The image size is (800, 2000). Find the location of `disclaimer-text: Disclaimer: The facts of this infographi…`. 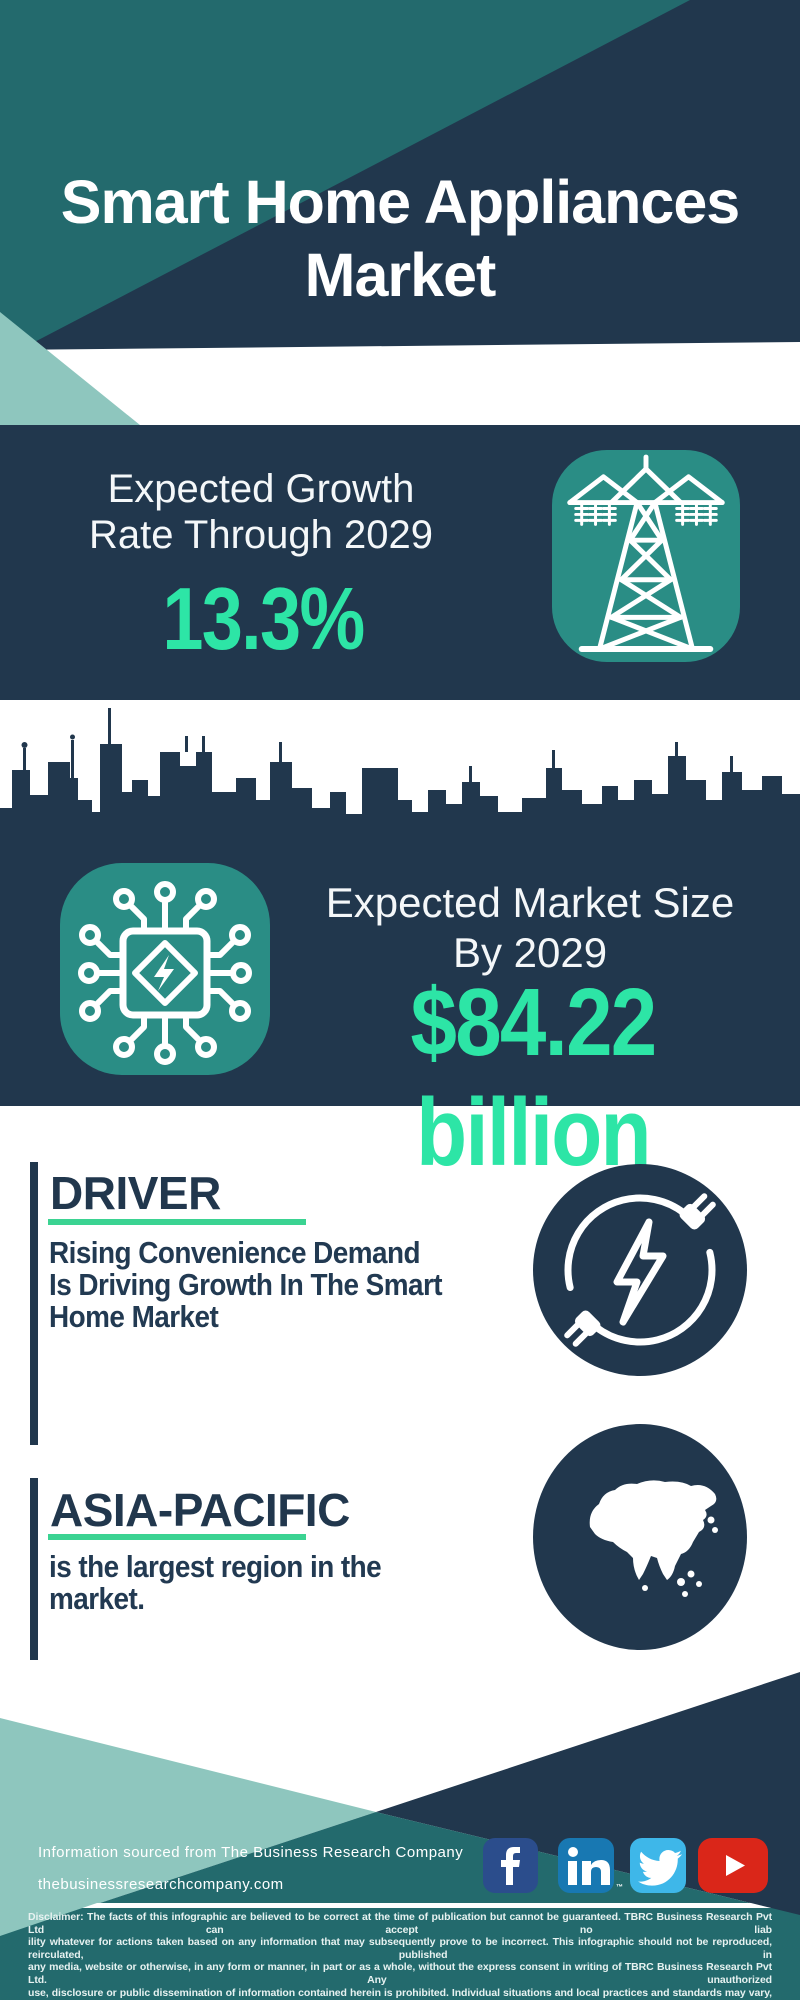

disclaimer-text: Disclaimer: The facts of this infographi… is located at coordinates (400, 1955).